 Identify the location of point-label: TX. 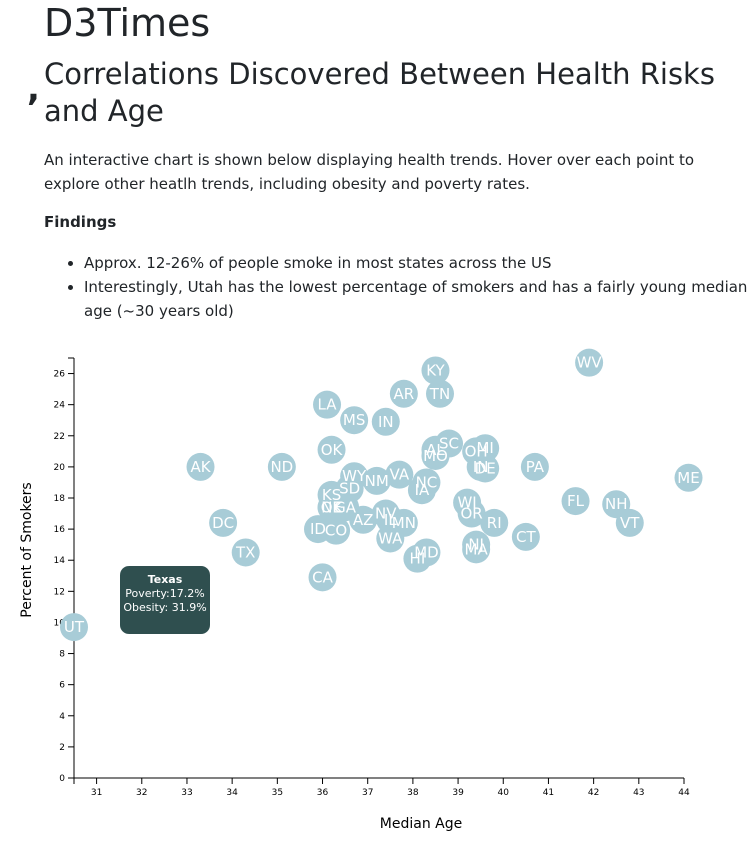
(245, 552).